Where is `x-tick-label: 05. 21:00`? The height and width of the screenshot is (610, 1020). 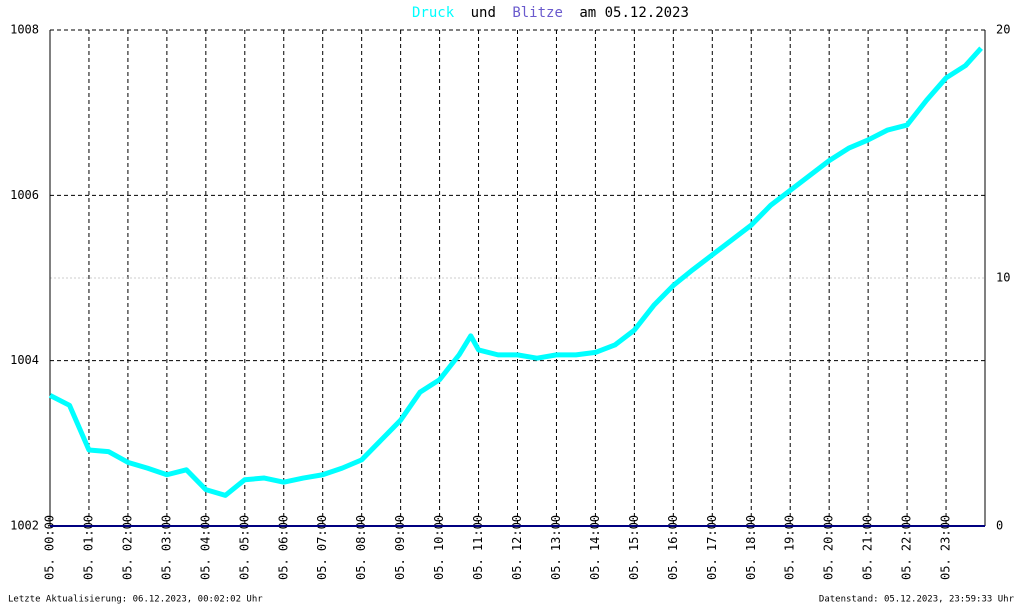 x-tick-label: 05. 21:00 is located at coordinates (868, 547).